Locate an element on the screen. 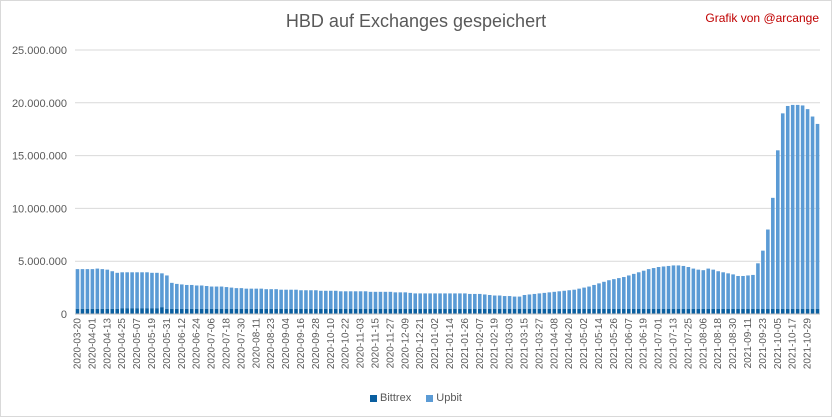  x-tick-label: 2021-01-02 is located at coordinates (435, 344).